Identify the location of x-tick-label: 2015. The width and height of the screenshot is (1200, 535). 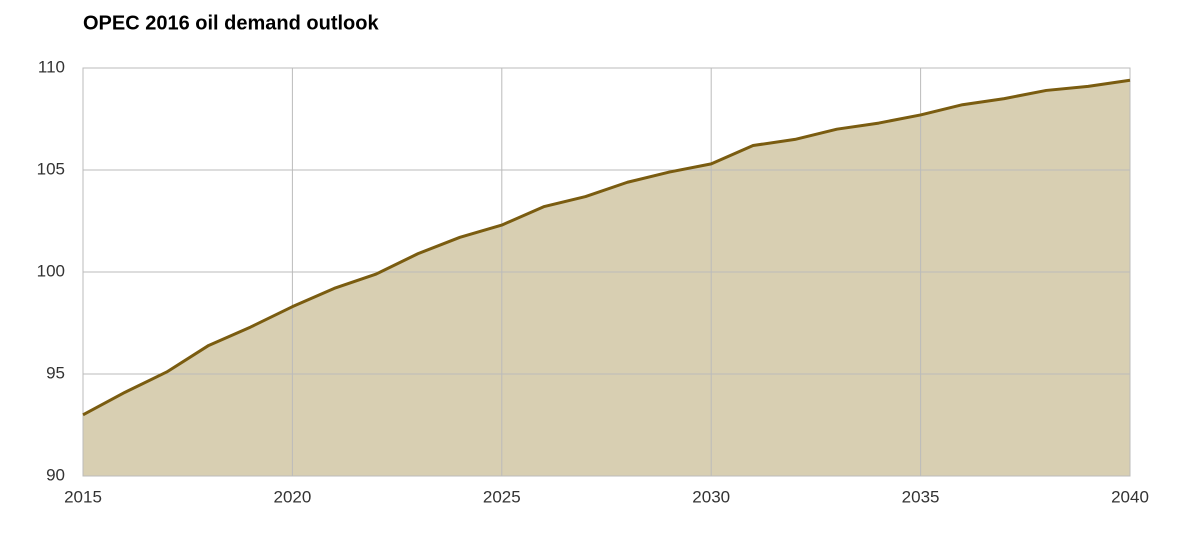
(83, 496).